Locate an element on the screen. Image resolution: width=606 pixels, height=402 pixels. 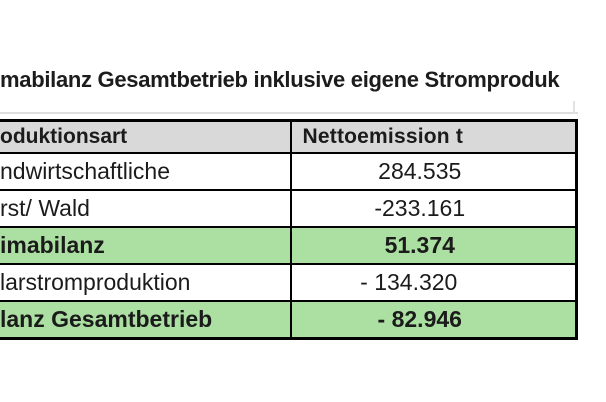
row-value: - 134.320 is located at coordinates (433, 282).